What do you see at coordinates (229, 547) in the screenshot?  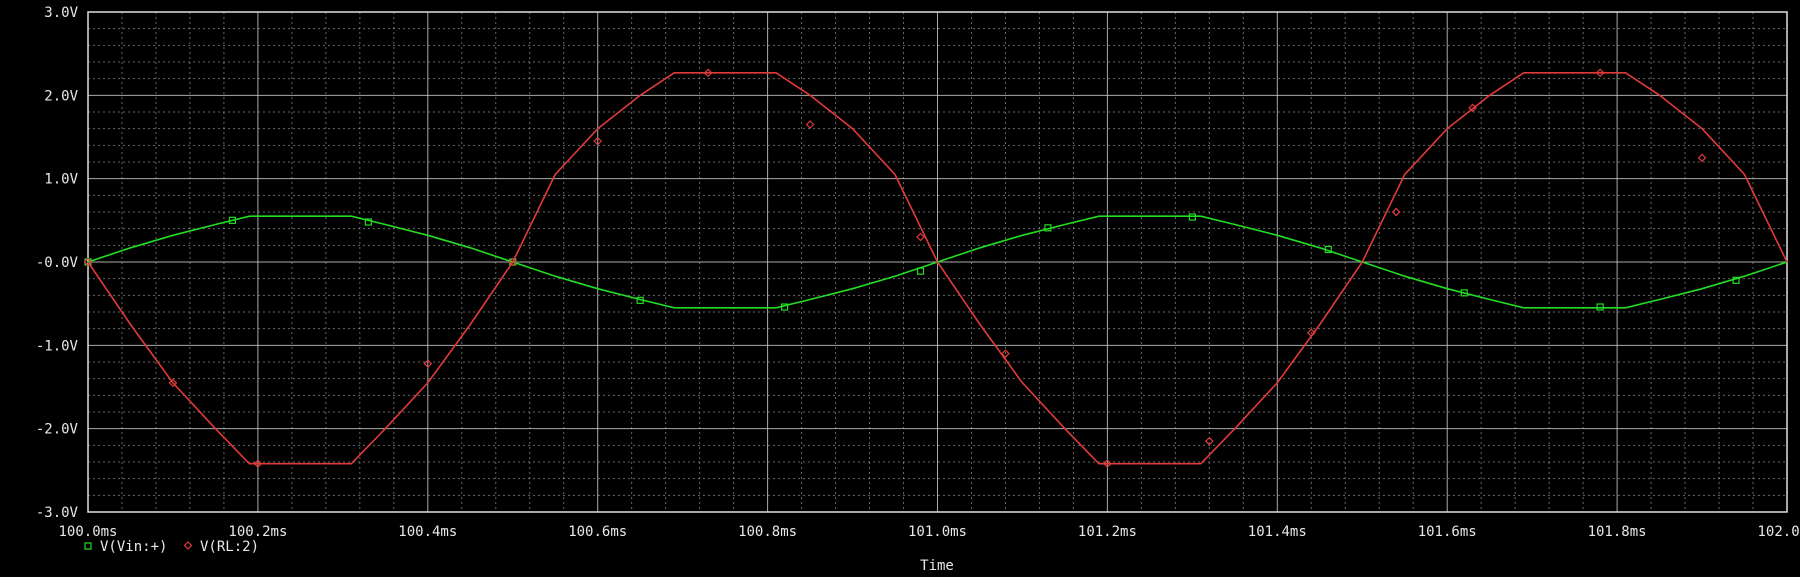 I see `legend-label: V(RL:2)` at bounding box center [229, 547].